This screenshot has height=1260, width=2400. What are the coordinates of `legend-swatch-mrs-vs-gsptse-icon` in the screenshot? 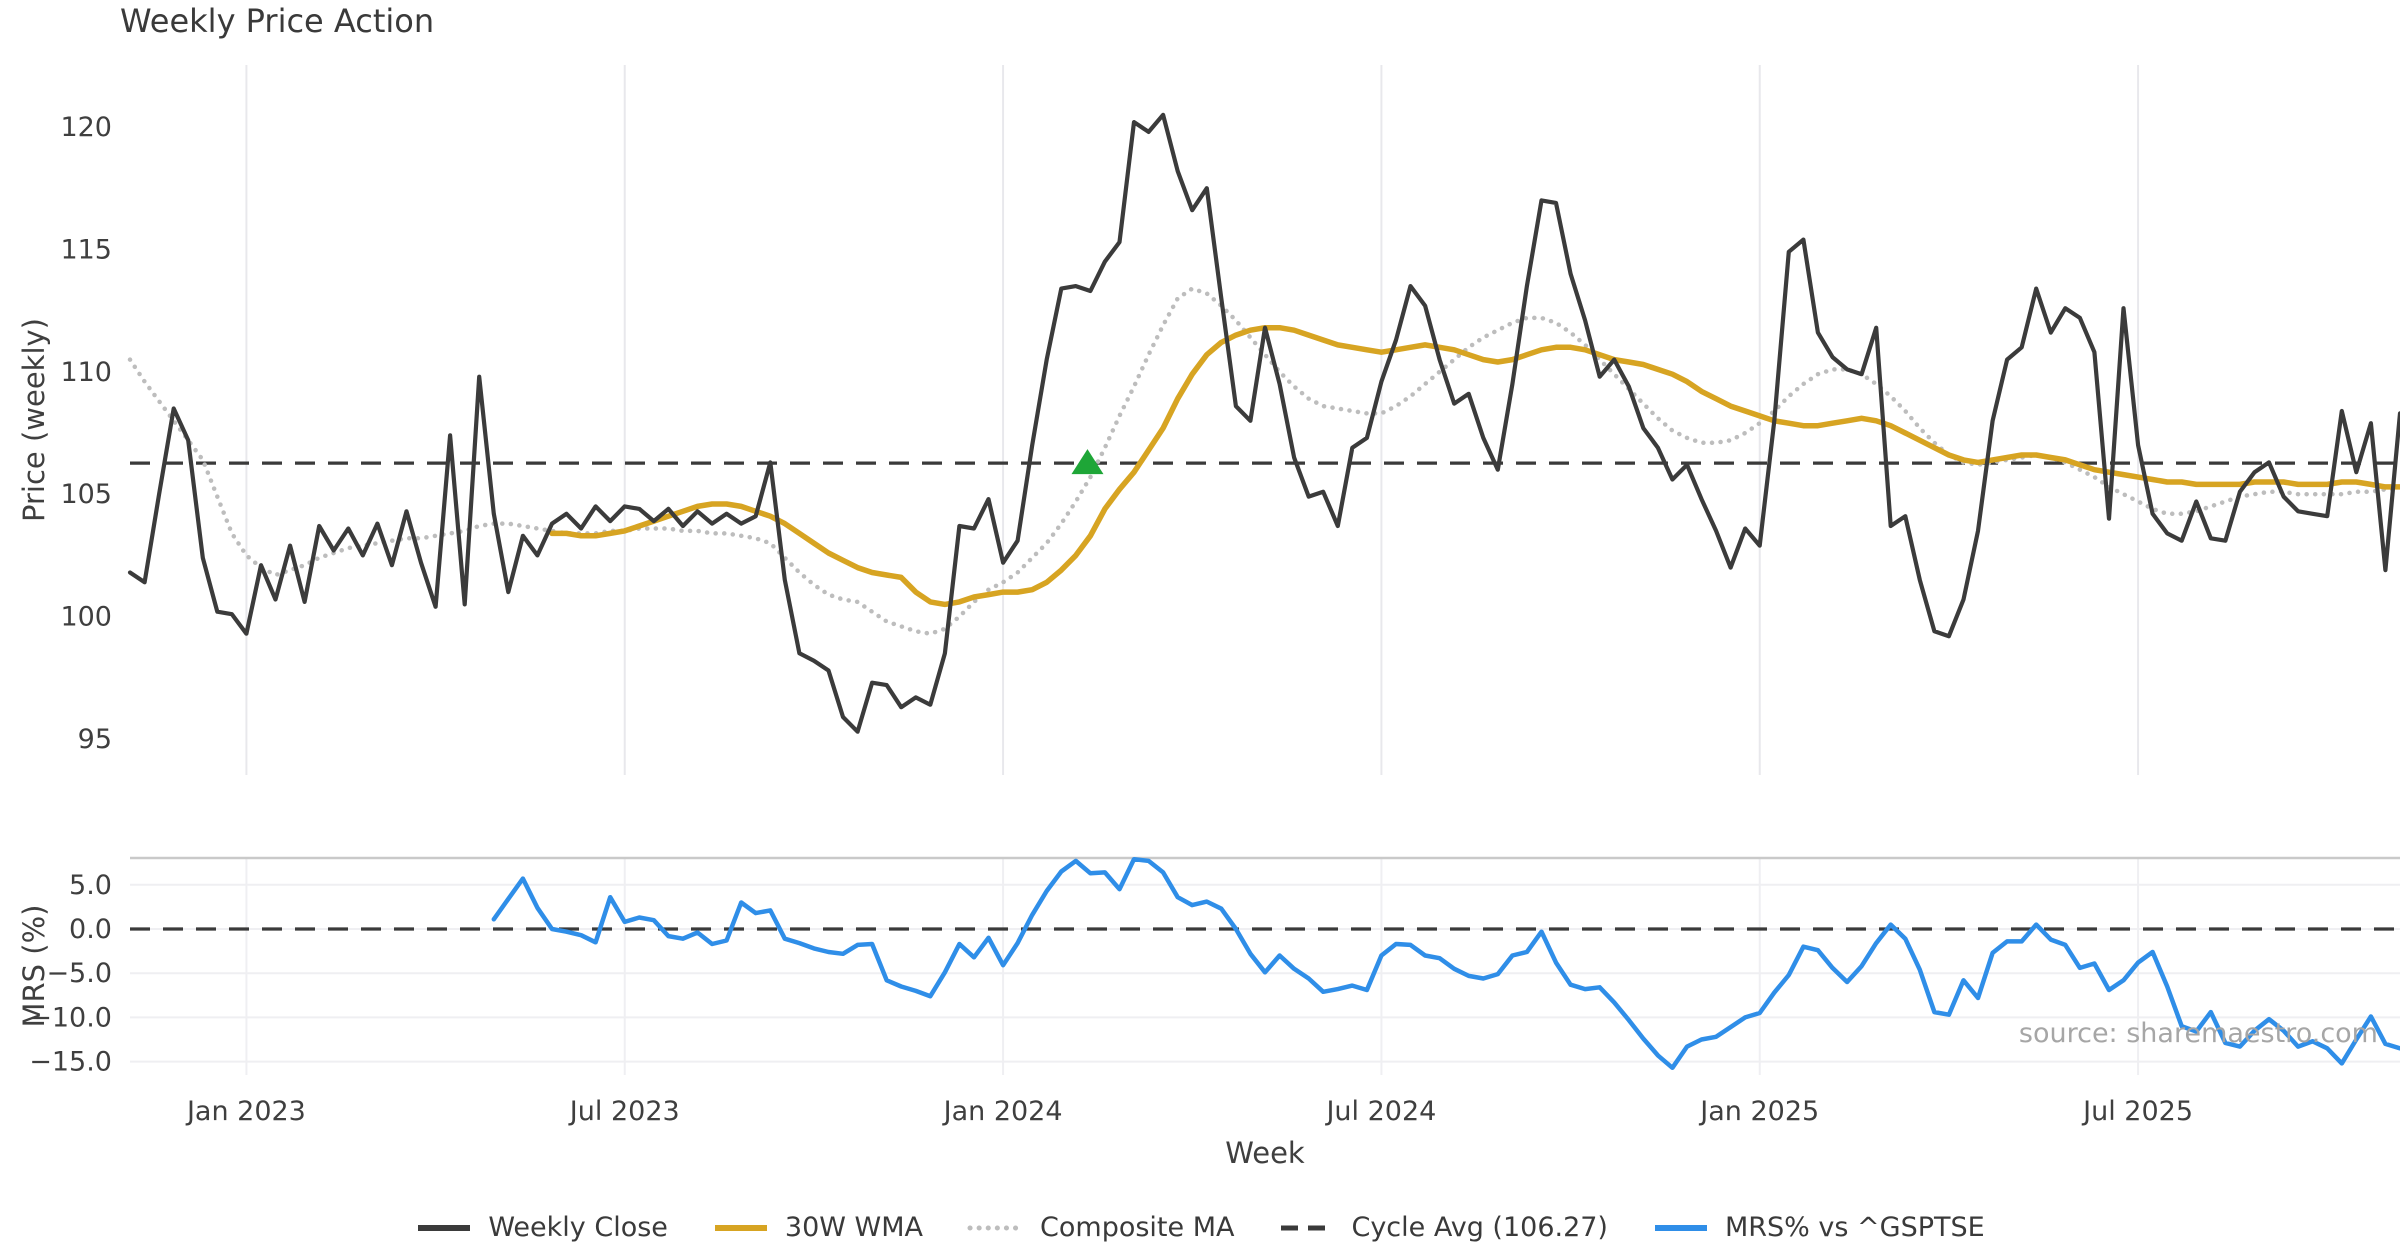 It's located at (1680, 1227).